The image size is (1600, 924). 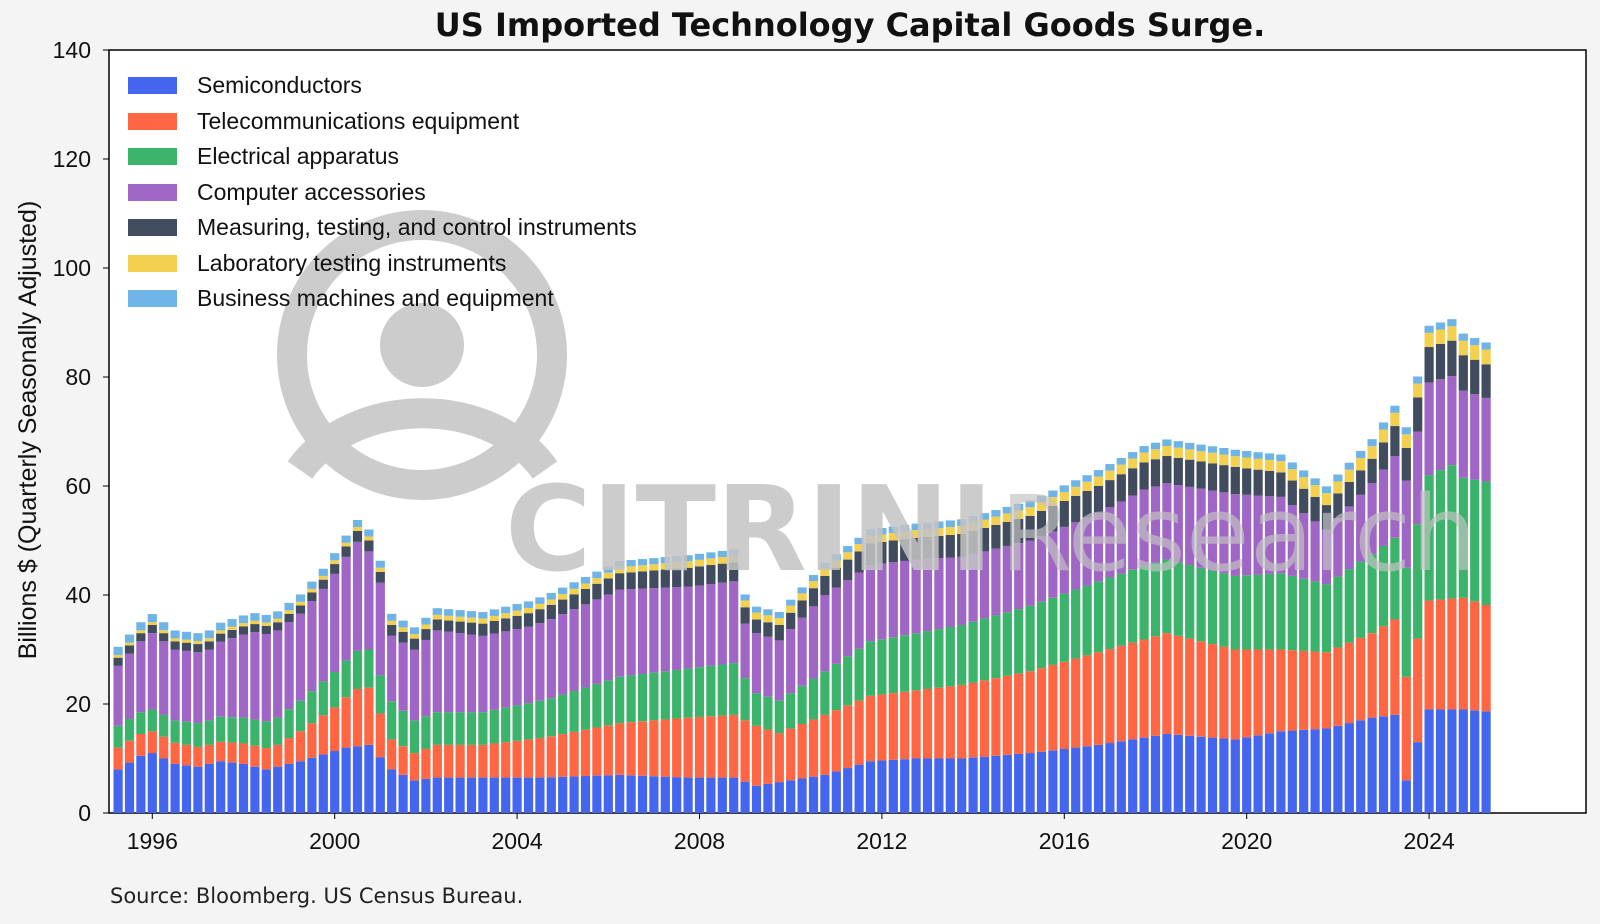 I want to click on legend-item: Telecommunications equipment, so click(x=382, y=122).